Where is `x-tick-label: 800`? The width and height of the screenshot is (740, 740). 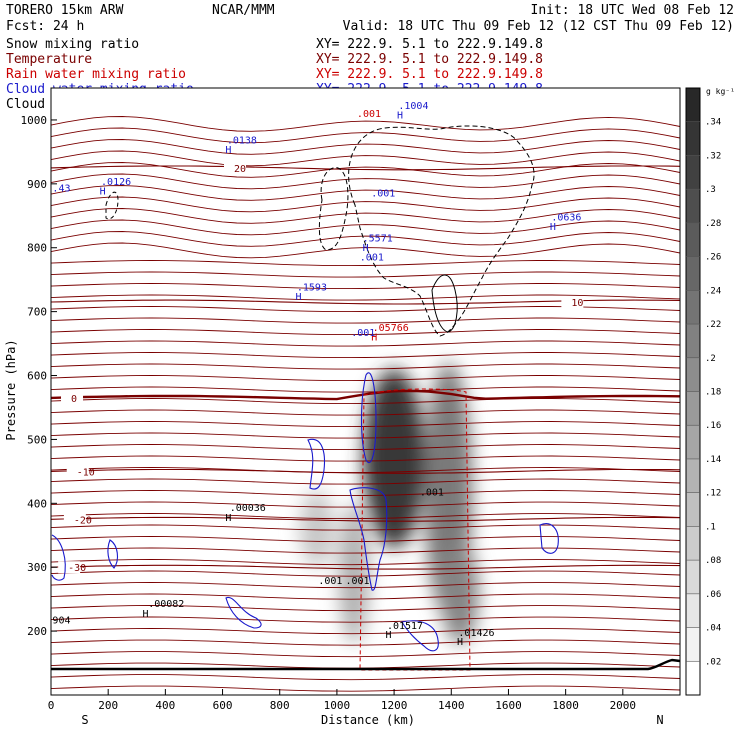
x-tick-label: 800 is located at coordinates (280, 705).